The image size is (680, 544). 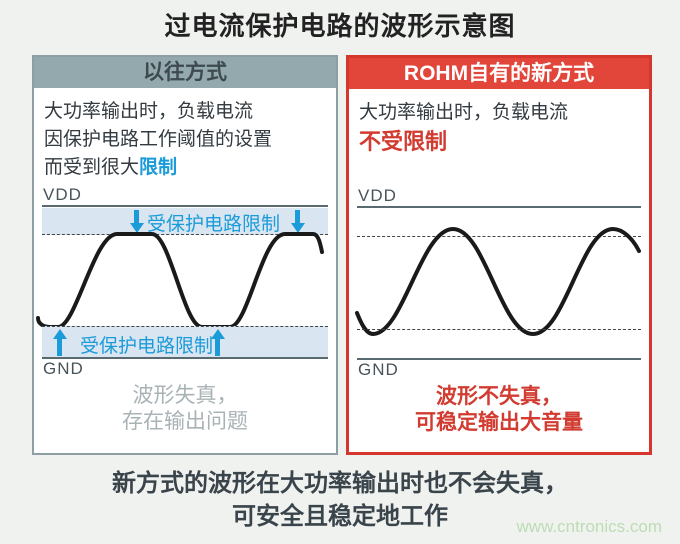 What do you see at coordinates (180, 280) in the screenshot?
I see `clipped-waveform` at bounding box center [180, 280].